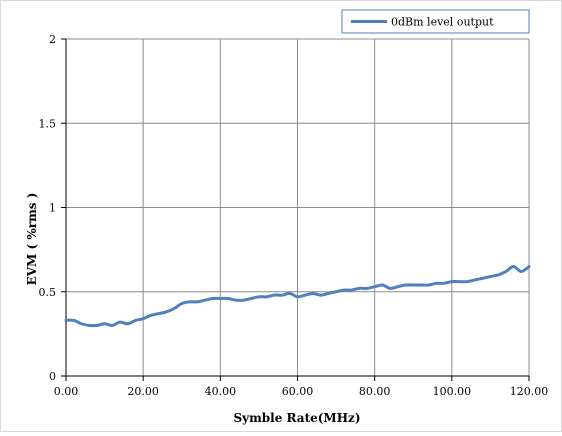 Image resolution: width=562 pixels, height=436 pixels. I want to click on y-tick-label: 2, so click(52, 39).